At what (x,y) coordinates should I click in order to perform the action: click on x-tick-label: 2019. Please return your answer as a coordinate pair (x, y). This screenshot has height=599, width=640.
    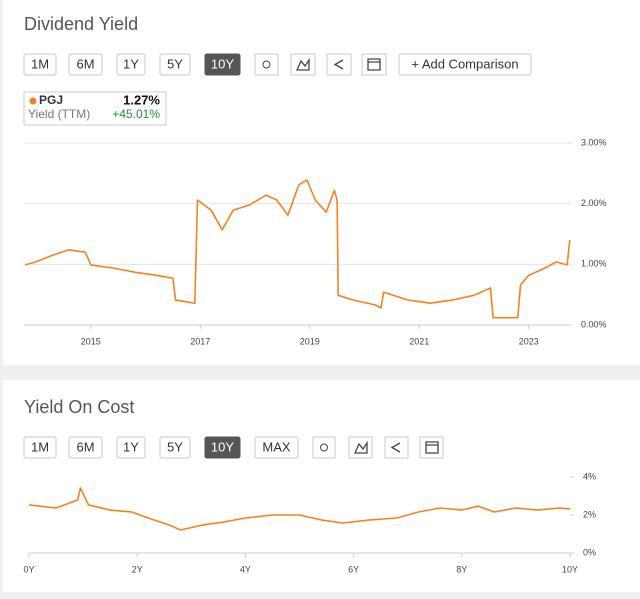
    Looking at the image, I should click on (310, 341).